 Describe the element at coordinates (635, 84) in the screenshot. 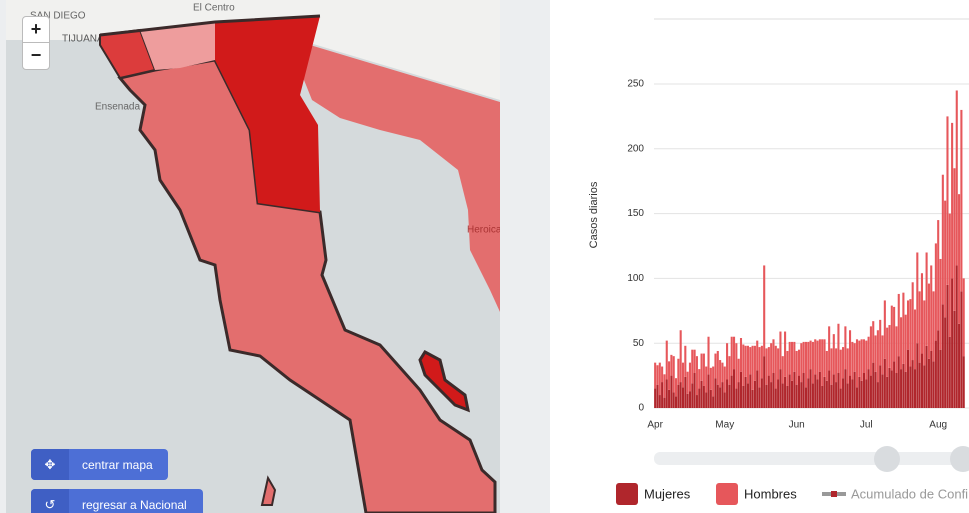

I see `y-tick-label: 250` at that location.